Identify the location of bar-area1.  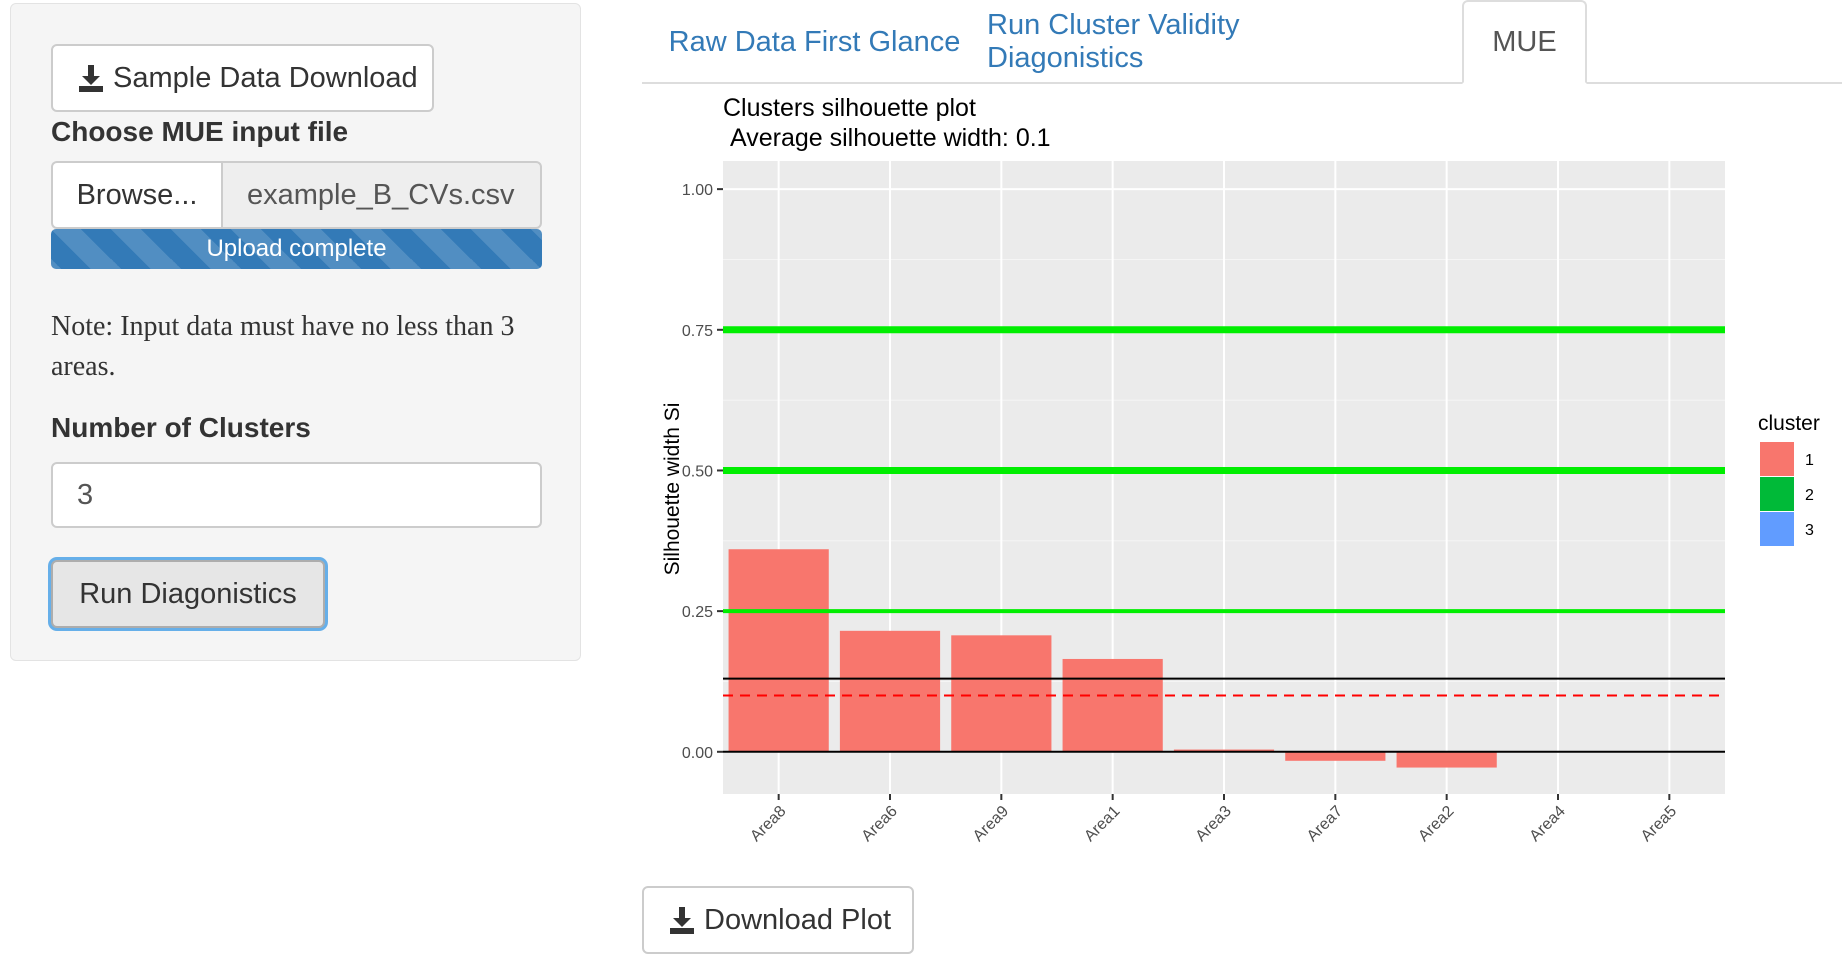
(1112, 705).